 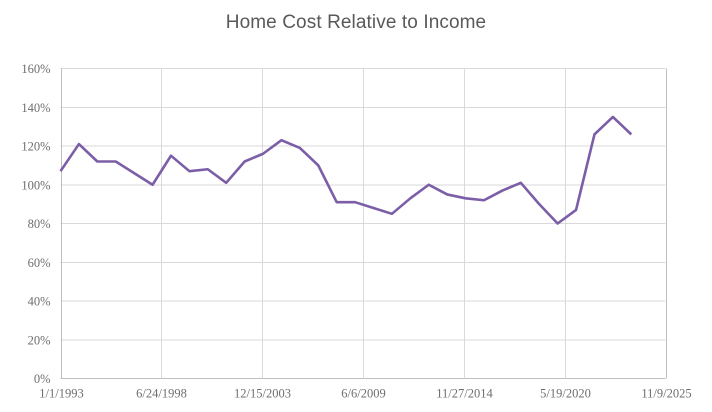 I want to click on x-axis-tick-label: 6/6/2009, so click(x=363, y=394).